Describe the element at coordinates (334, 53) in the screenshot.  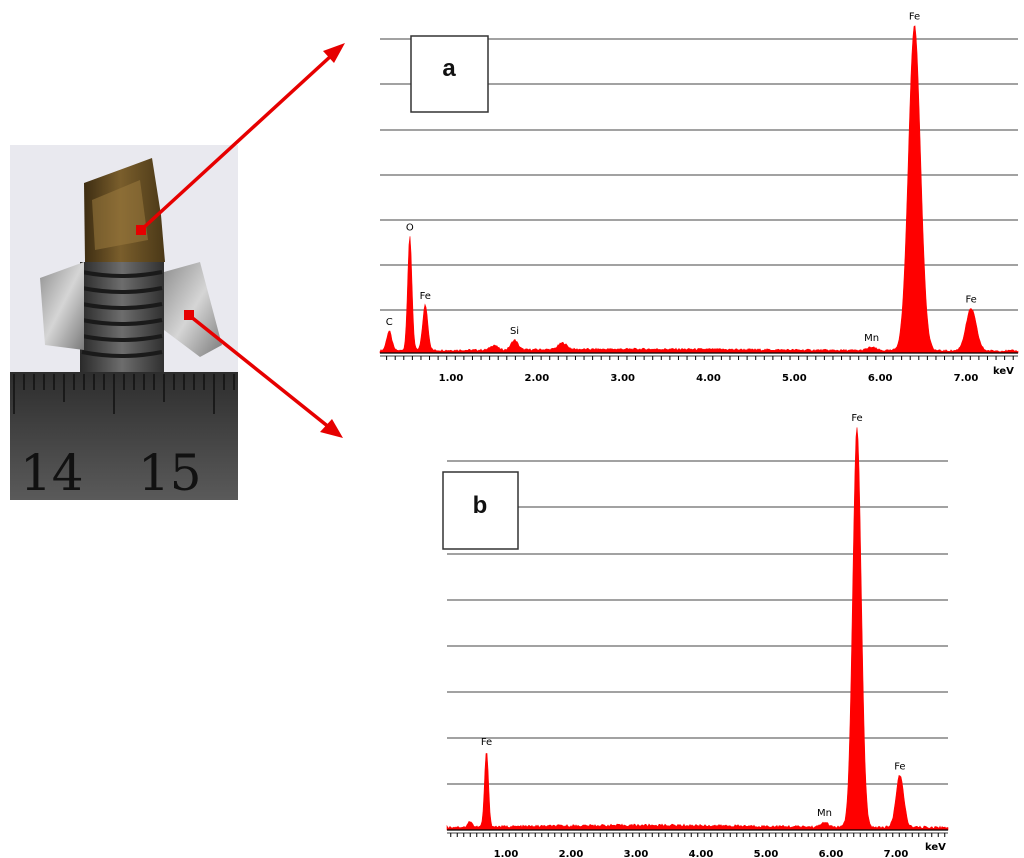
I see `arrow-to-a-head` at that location.